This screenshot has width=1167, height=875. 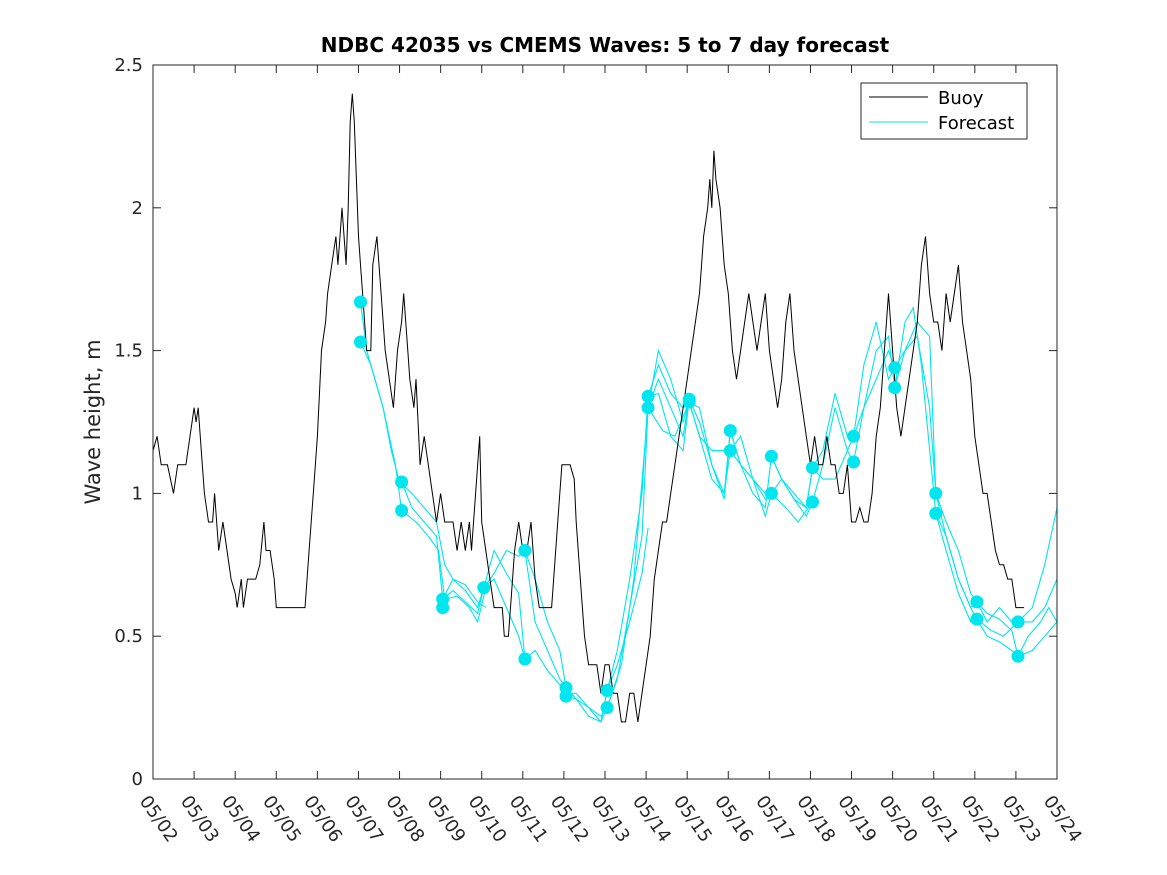 What do you see at coordinates (363, 819) in the screenshot?
I see `x-tick-label: 05/07` at bounding box center [363, 819].